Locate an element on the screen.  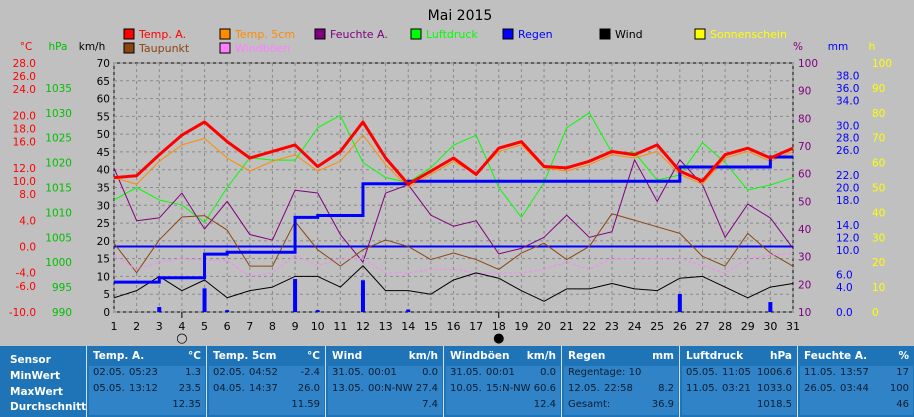
legend-label: Taupunkt is located at coordinates (164, 48).